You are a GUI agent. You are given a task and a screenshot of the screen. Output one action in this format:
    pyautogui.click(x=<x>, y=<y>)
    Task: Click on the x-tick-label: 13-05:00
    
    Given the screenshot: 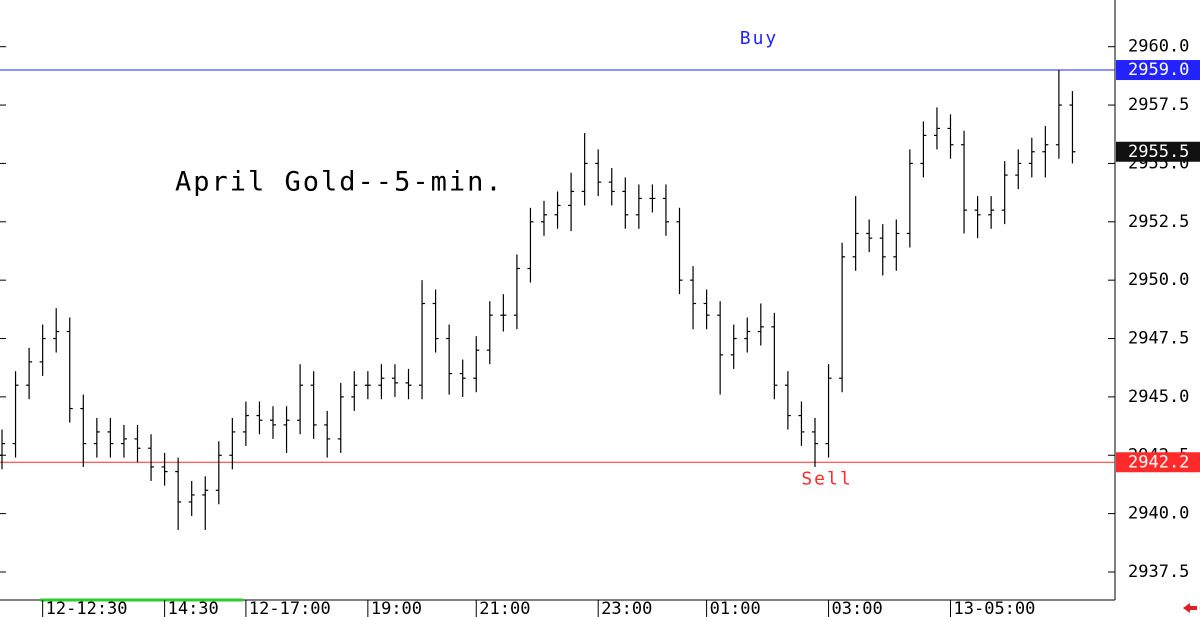 What is the action you would take?
    pyautogui.click(x=995, y=608)
    